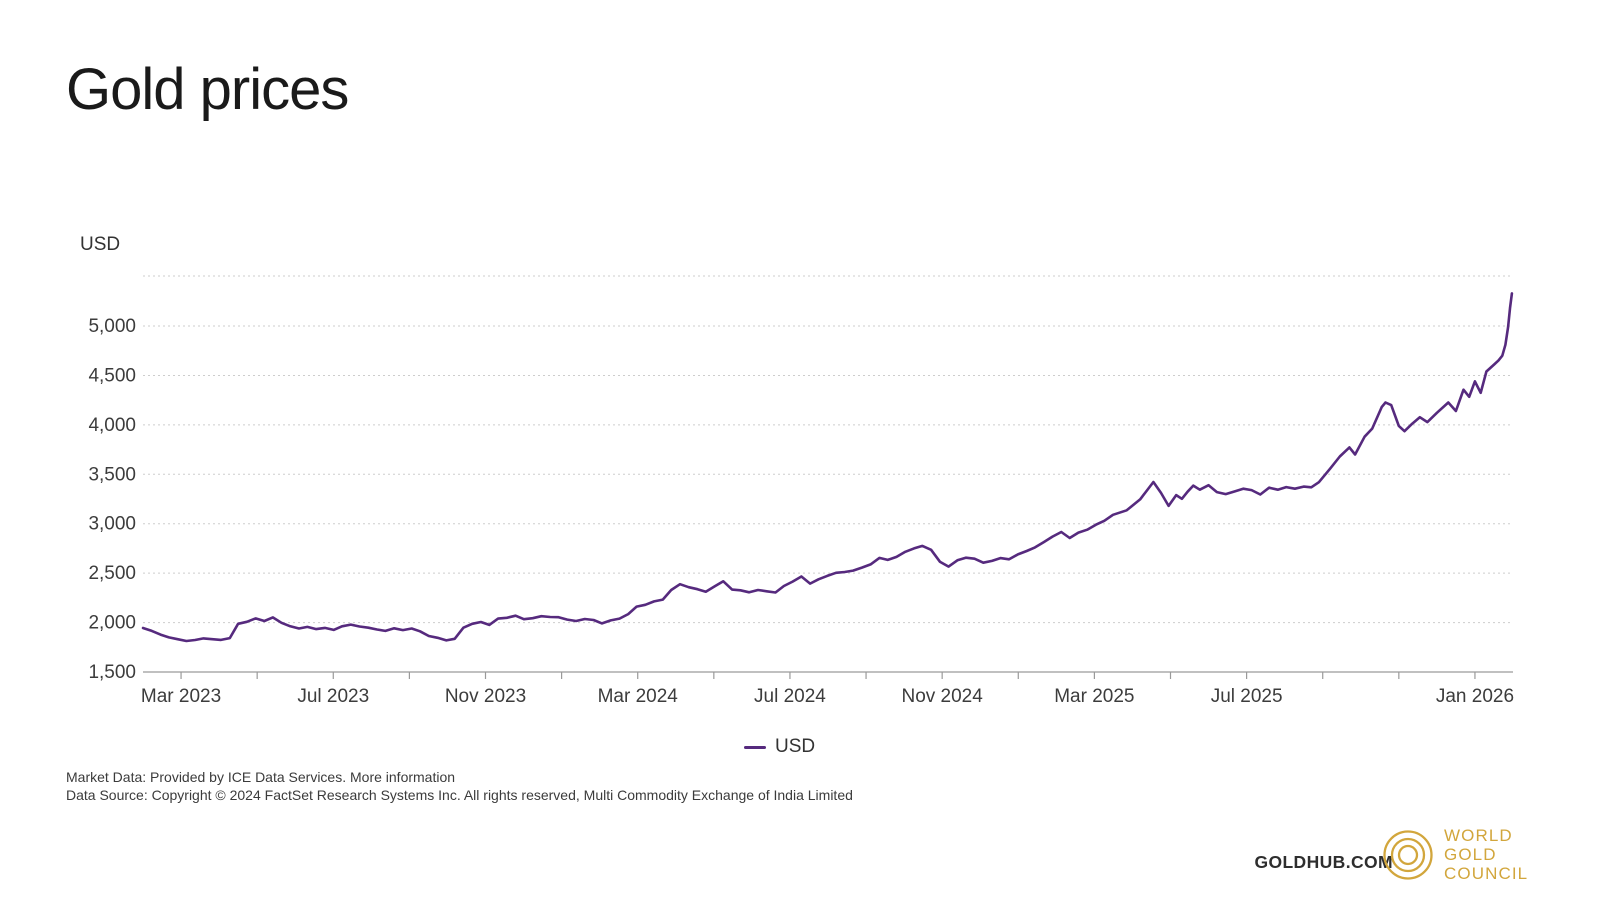 This screenshot has width=1600, height=900. I want to click on legend-label: USD, so click(795, 746).